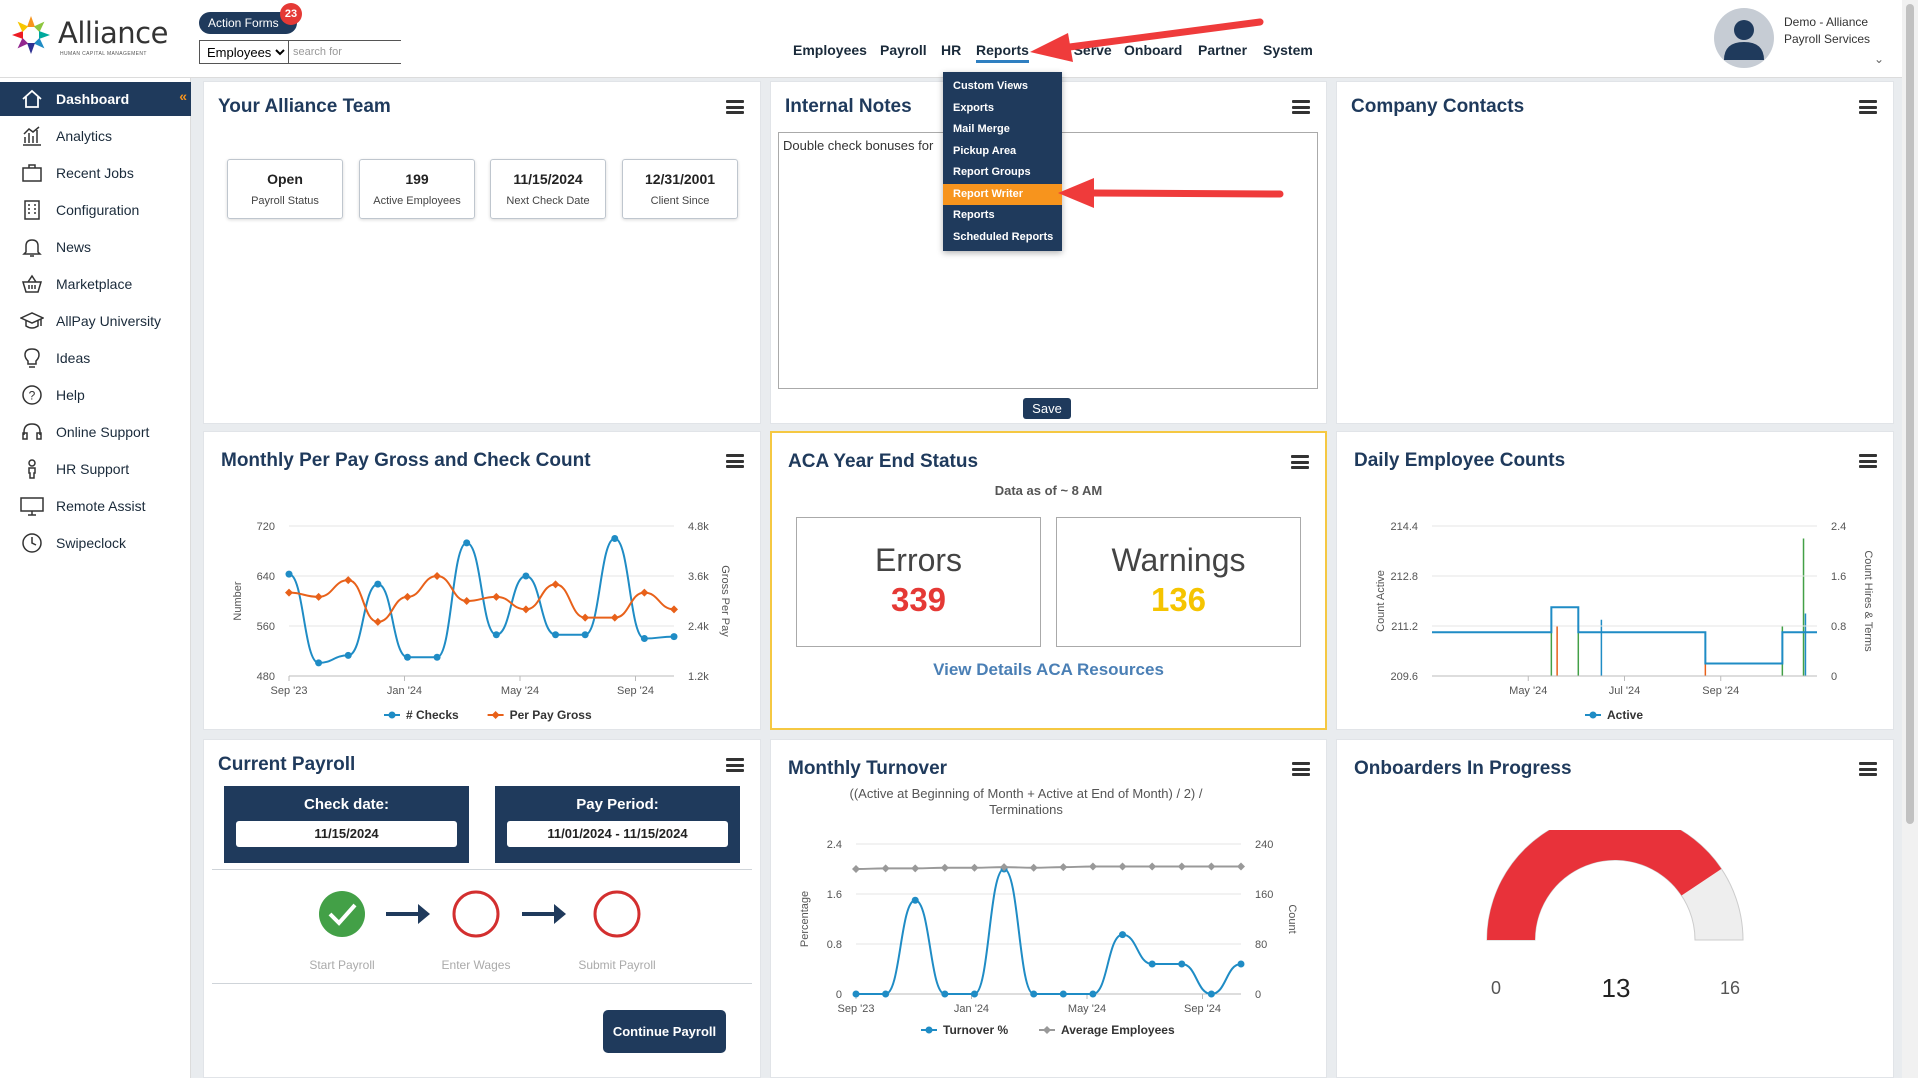 This screenshot has height=1078, width=1918. What do you see at coordinates (1879, 59) in the screenshot?
I see `chevron-down-icon: ⌄` at bounding box center [1879, 59].